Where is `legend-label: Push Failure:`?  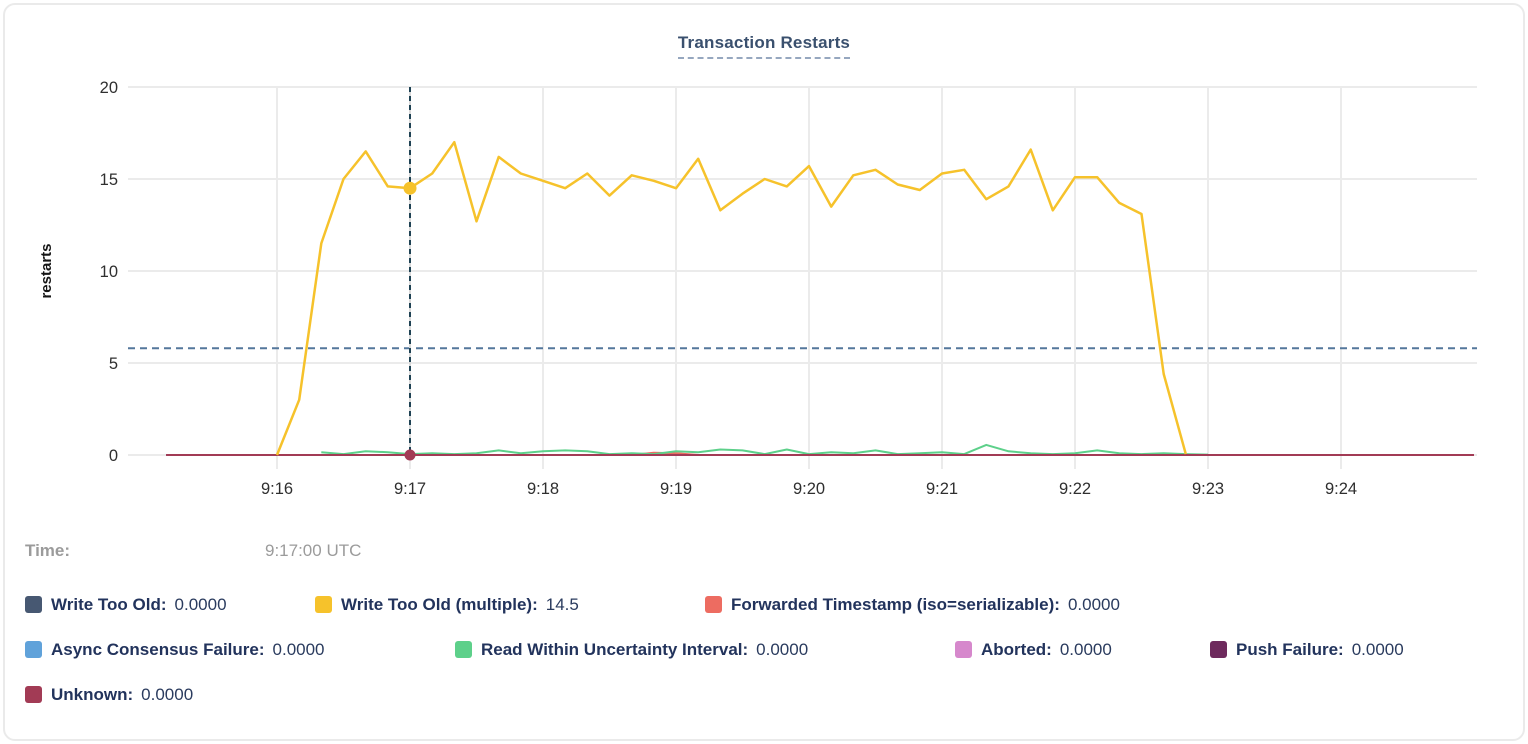 legend-label: Push Failure: is located at coordinates (1290, 649).